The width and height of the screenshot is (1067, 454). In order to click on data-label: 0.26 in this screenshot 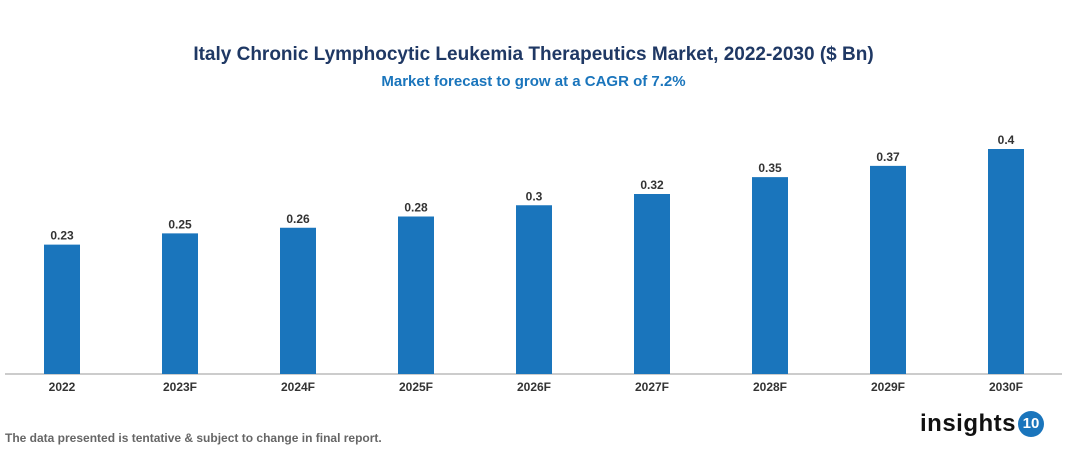, I will do `click(298, 219)`.